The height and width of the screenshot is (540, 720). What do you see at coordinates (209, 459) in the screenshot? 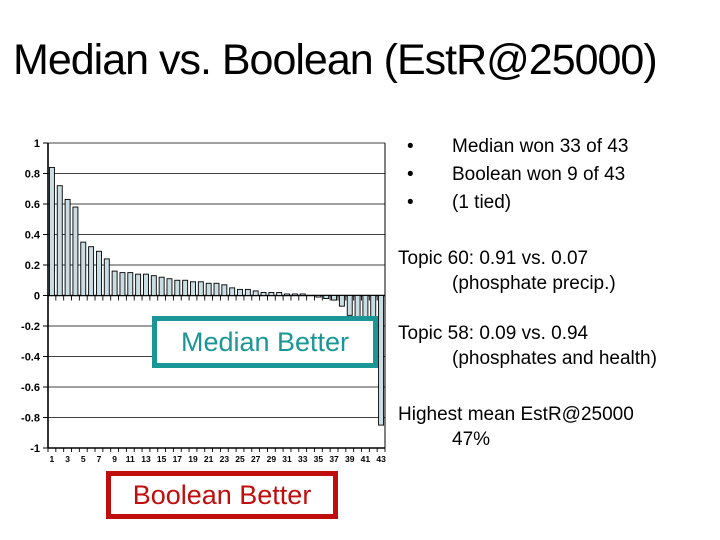
I see `svg-text: 21` at bounding box center [209, 459].